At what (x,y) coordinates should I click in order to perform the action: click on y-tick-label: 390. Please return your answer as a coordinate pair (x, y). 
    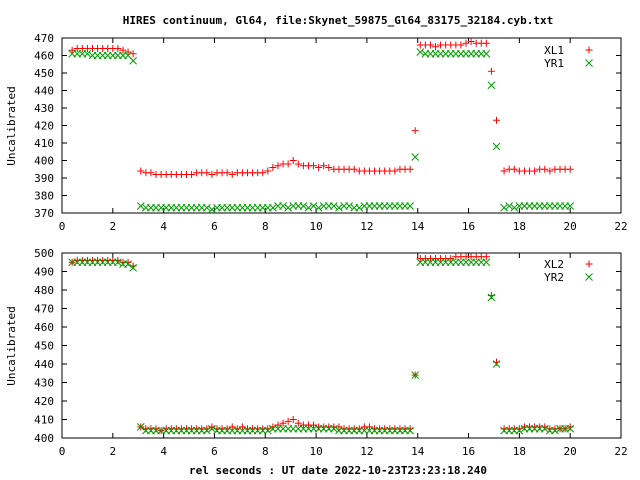
    Looking at the image, I should click on (44, 178).